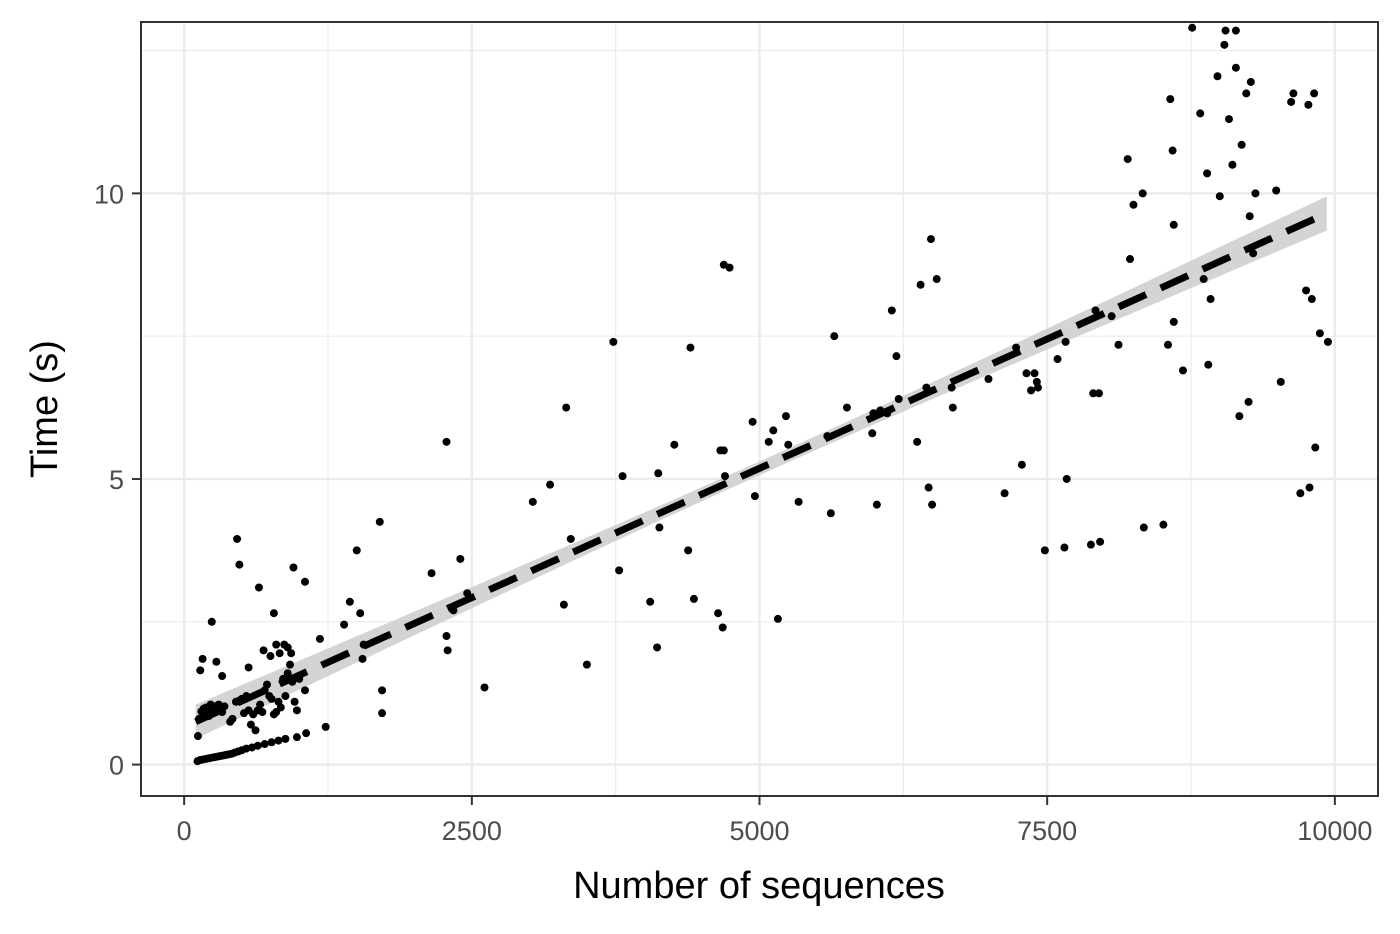 This screenshot has width=1400, height=934. What do you see at coordinates (759, 886) in the screenshot?
I see `x-axis-title: Number of sequences` at bounding box center [759, 886].